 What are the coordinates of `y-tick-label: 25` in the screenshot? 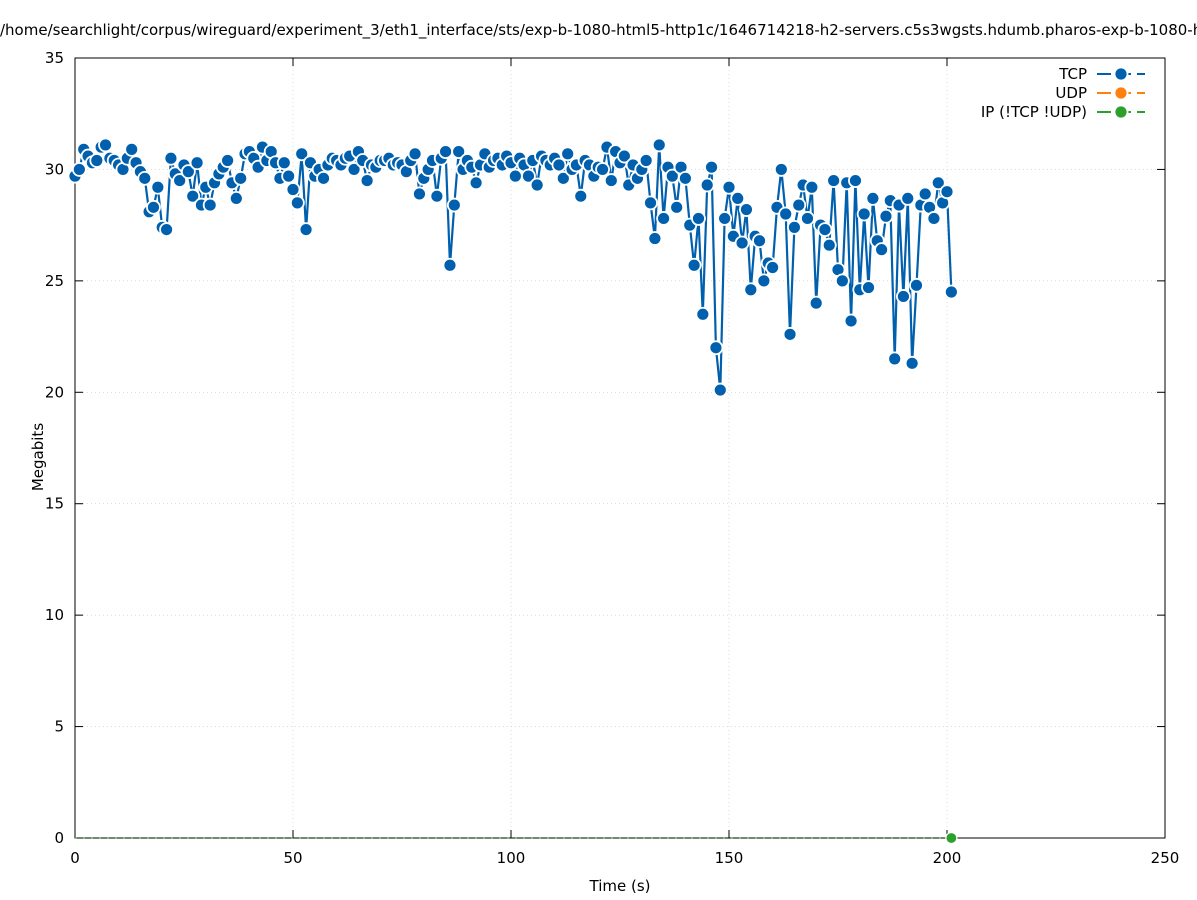 It's located at (54, 281).